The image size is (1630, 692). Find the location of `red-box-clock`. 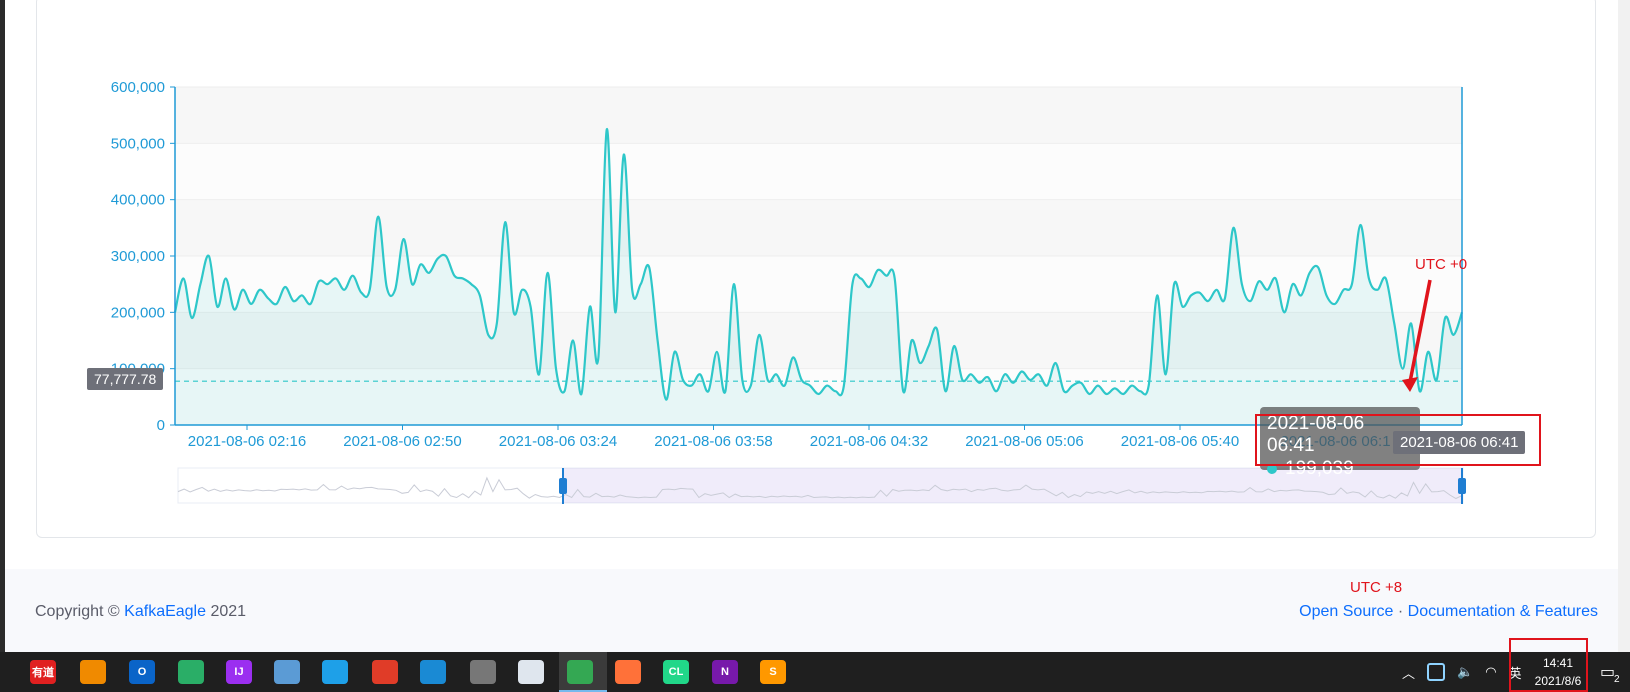

red-box-clock is located at coordinates (1548, 665).